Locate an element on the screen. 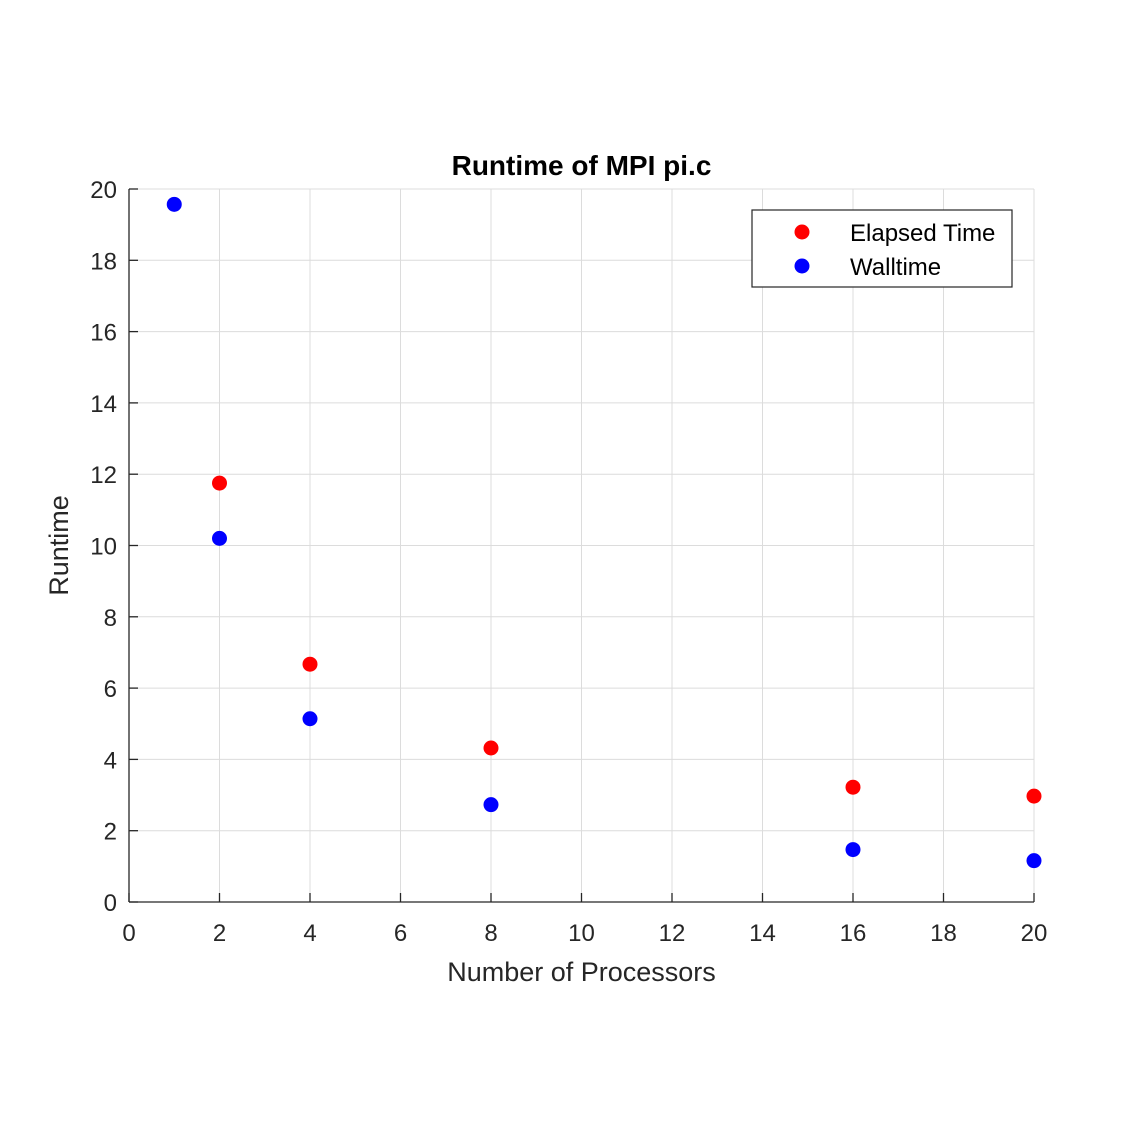  x-tick-label: 14 is located at coordinates (762, 933).